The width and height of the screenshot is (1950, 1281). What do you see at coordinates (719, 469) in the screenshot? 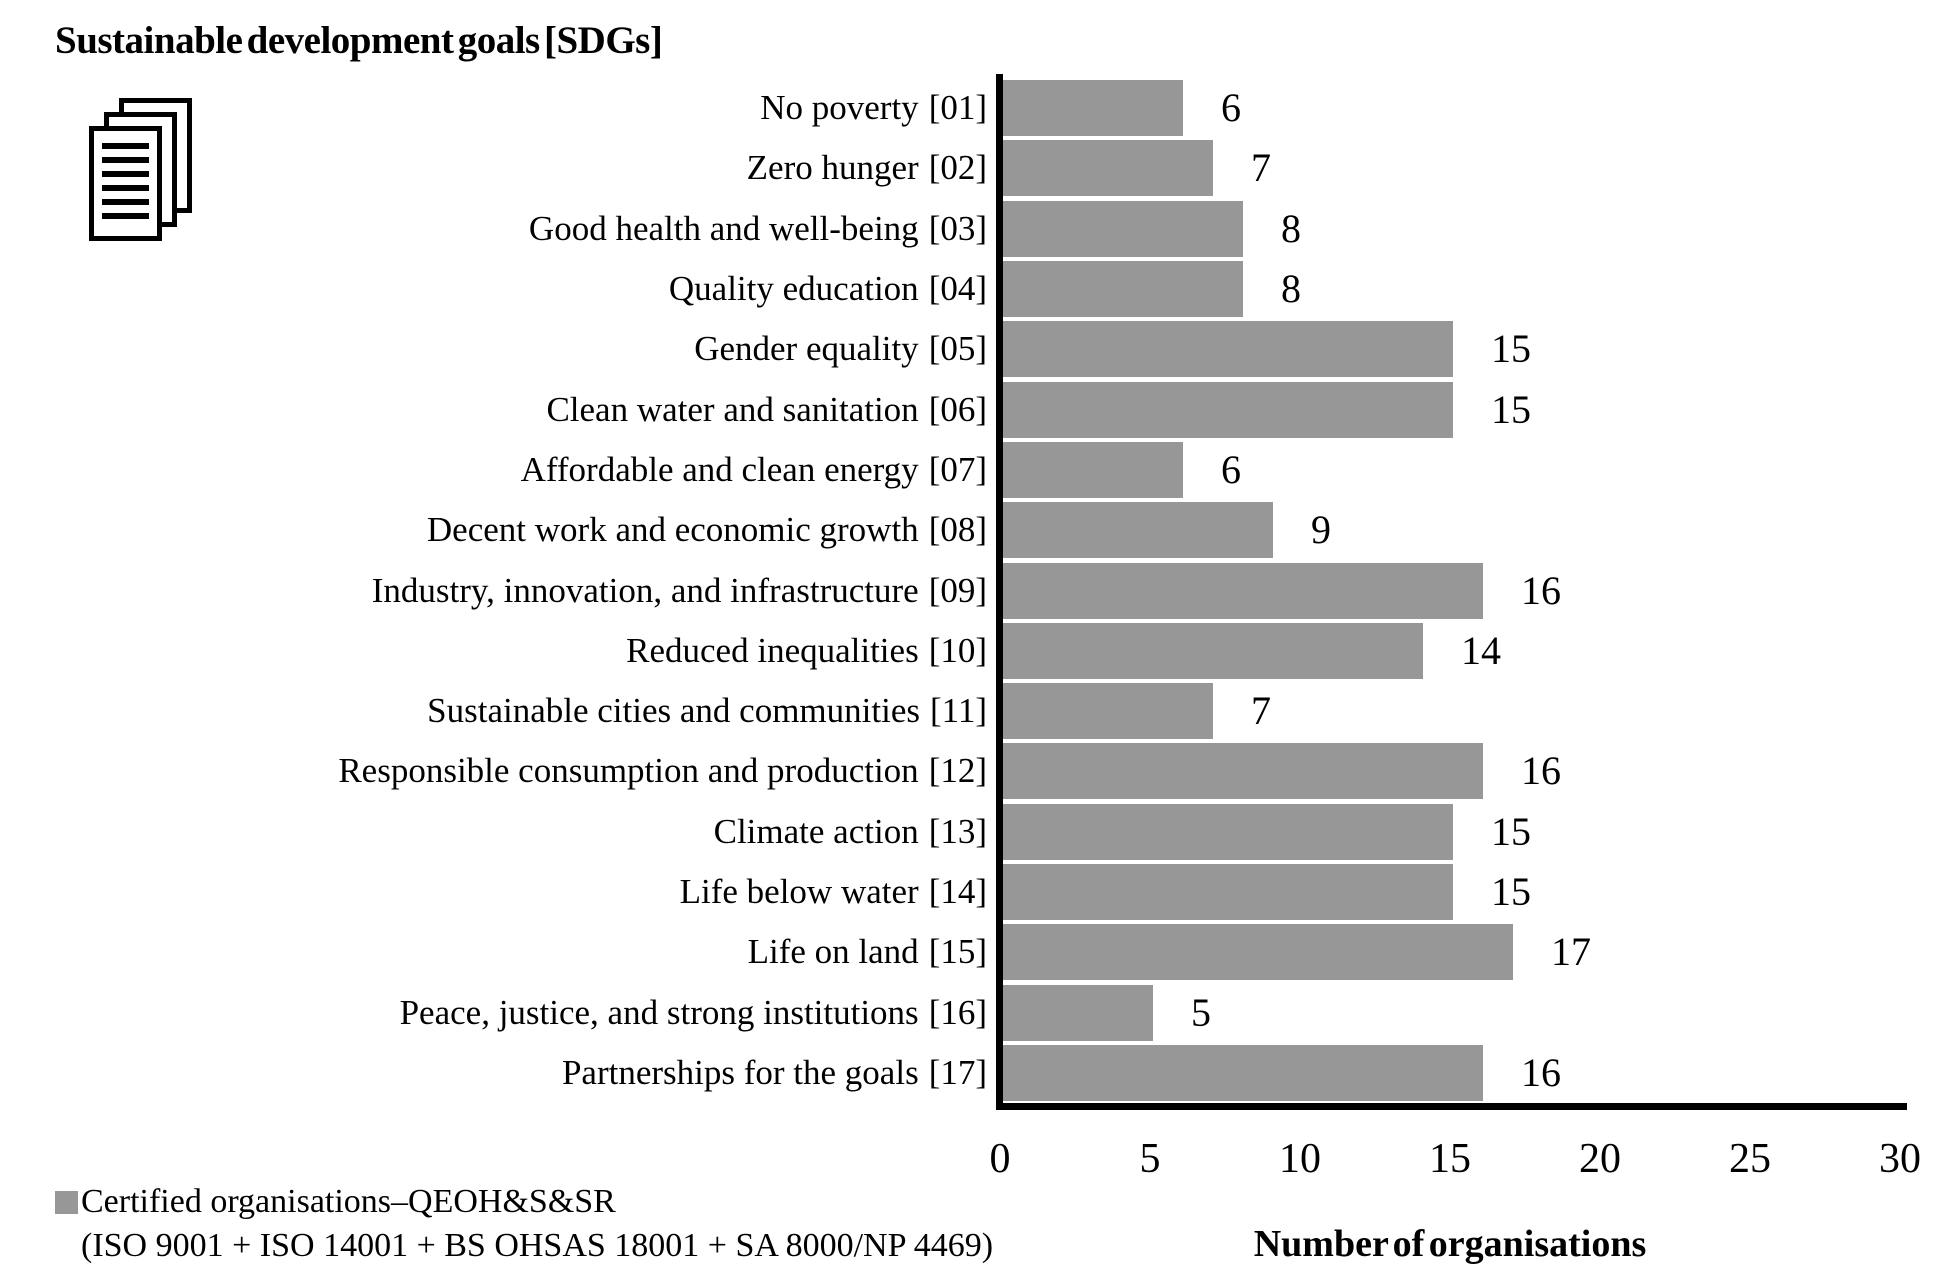
I see `category-name: Affordable and clean energy` at bounding box center [719, 469].